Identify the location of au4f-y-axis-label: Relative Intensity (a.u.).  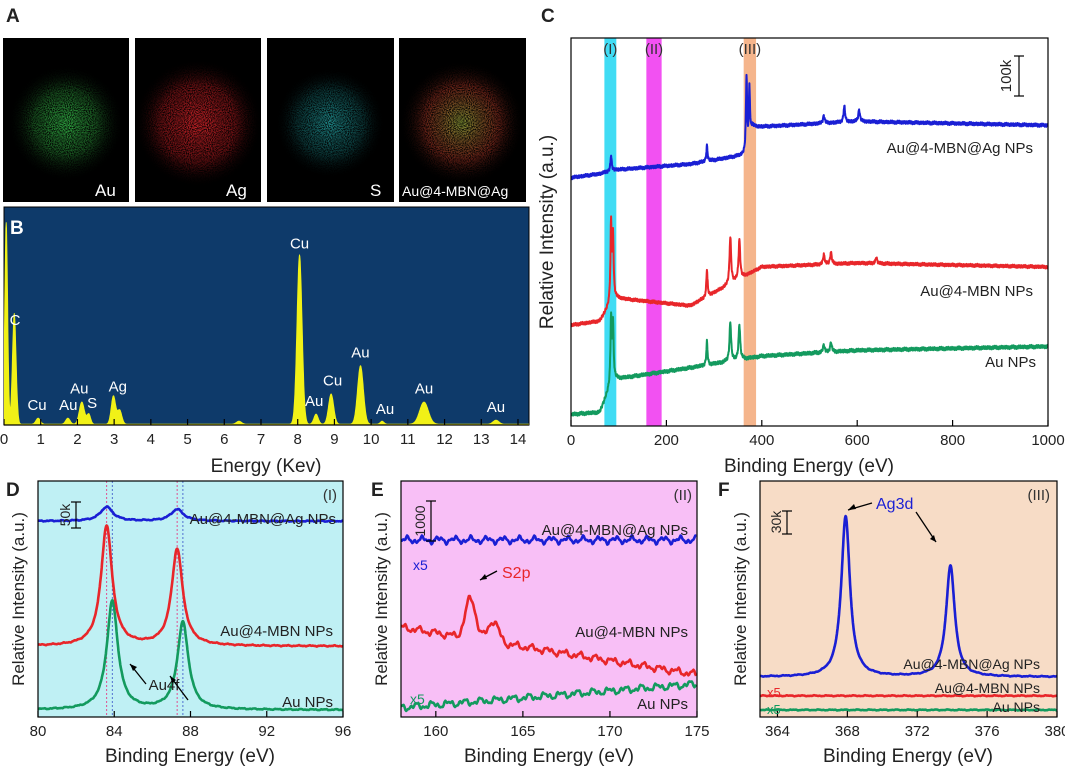
(18, 599).